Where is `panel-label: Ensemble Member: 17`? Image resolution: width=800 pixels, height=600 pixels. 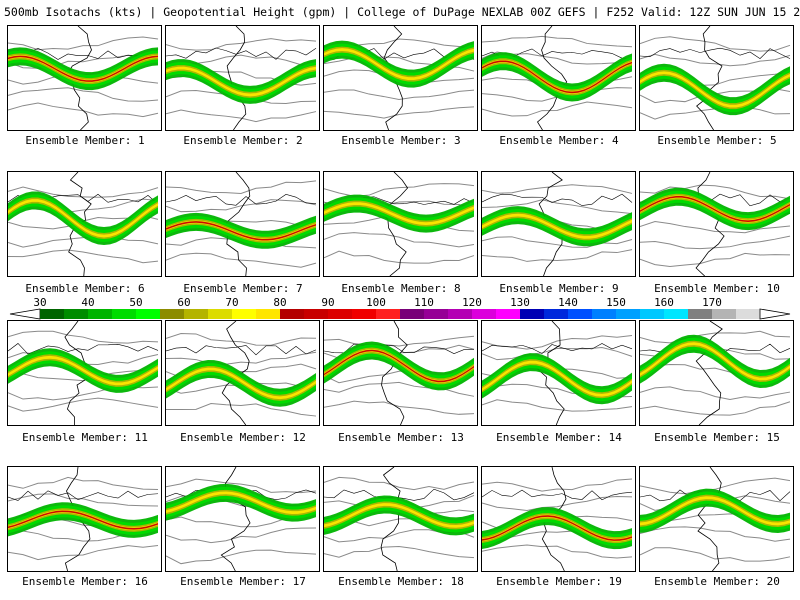
panel-label: Ensemble Member: 17 is located at coordinates (243, 581).